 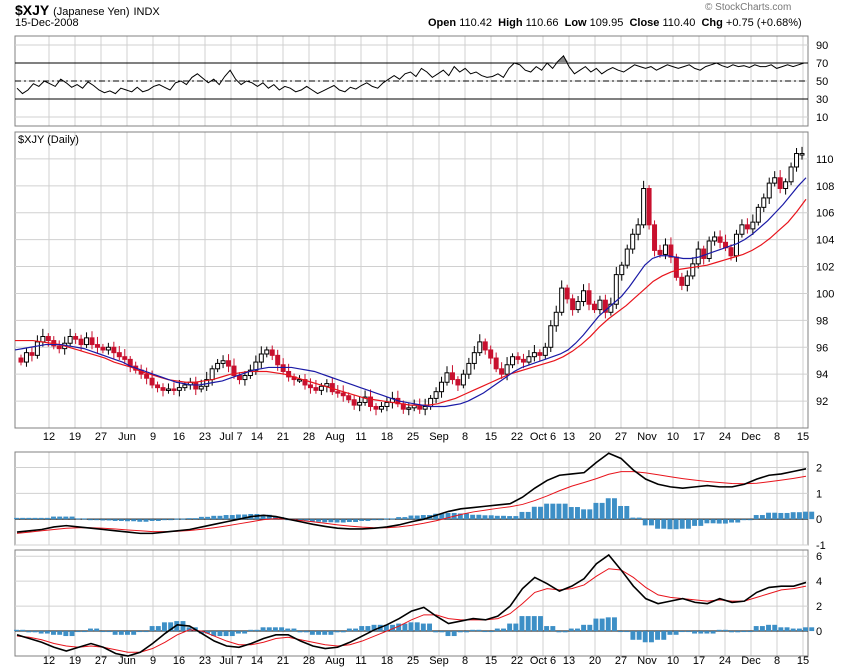 What do you see at coordinates (822, 348) in the screenshot?
I see `price-tick-label: 96` at bounding box center [822, 348].